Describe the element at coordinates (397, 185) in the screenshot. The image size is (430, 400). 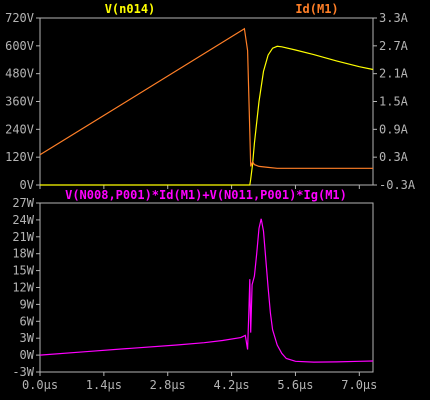
I see `y2-tick-label: -0.3A` at that location.